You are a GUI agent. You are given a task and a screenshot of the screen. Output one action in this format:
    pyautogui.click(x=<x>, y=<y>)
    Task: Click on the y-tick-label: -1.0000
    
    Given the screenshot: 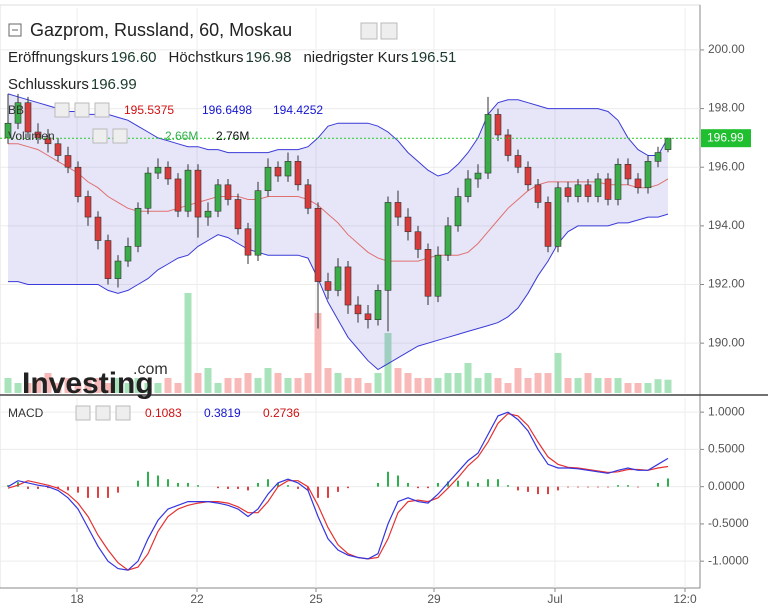 What is the action you would take?
    pyautogui.click(x=728, y=560)
    